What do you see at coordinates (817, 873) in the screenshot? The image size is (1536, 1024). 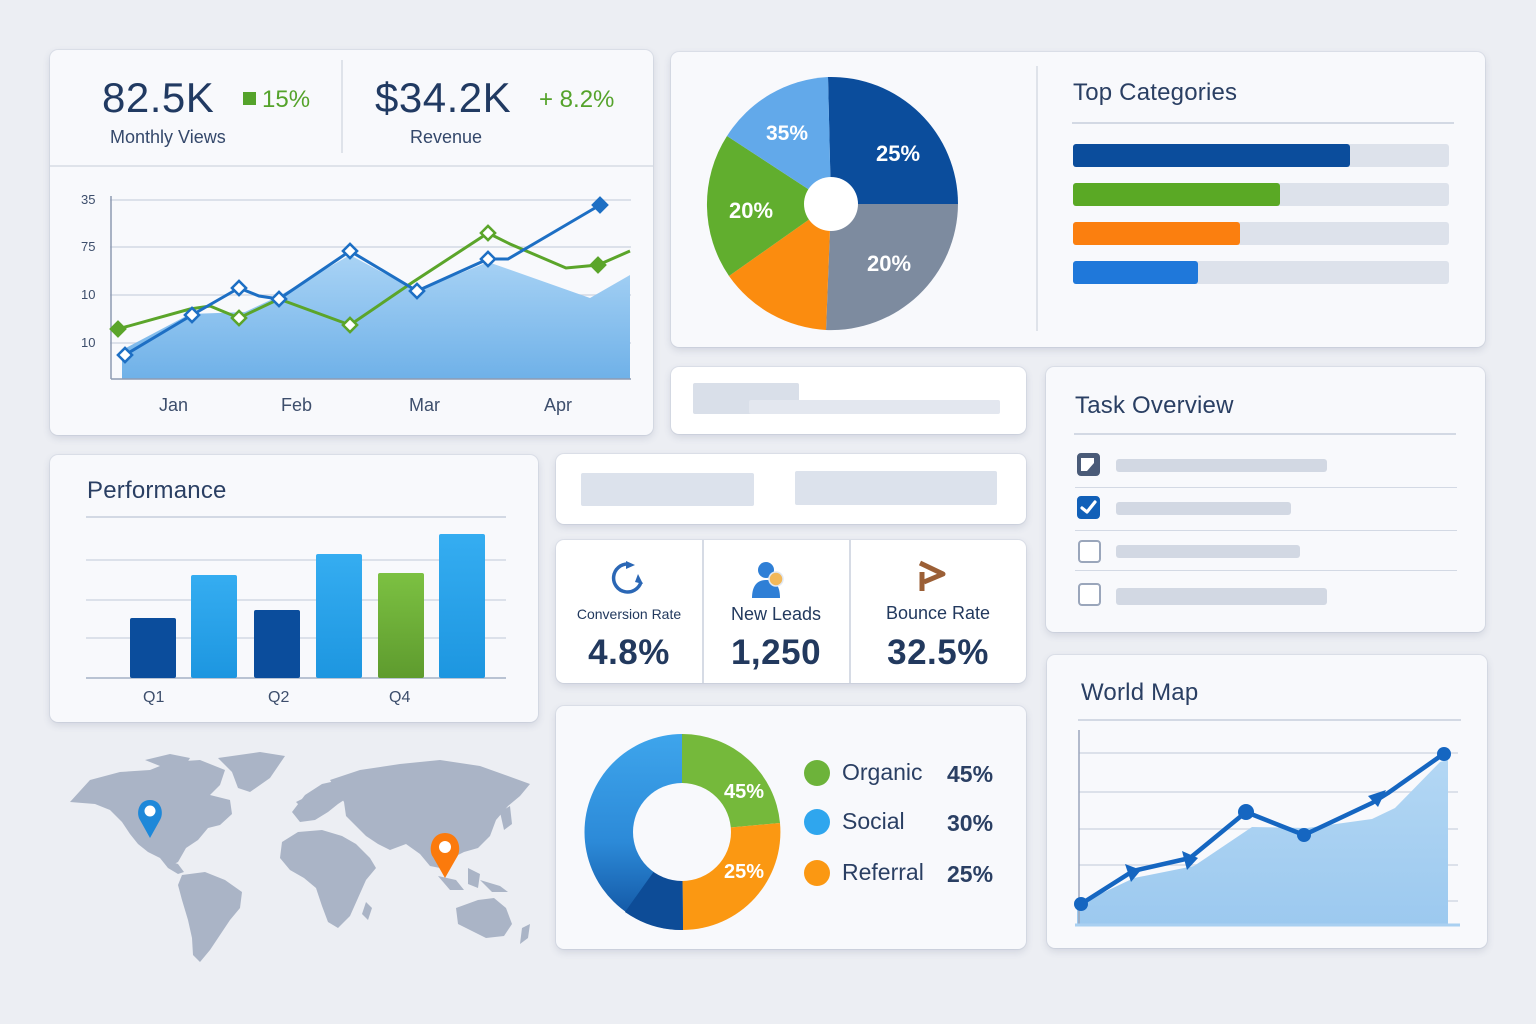 I see `legend-dot-referral` at bounding box center [817, 873].